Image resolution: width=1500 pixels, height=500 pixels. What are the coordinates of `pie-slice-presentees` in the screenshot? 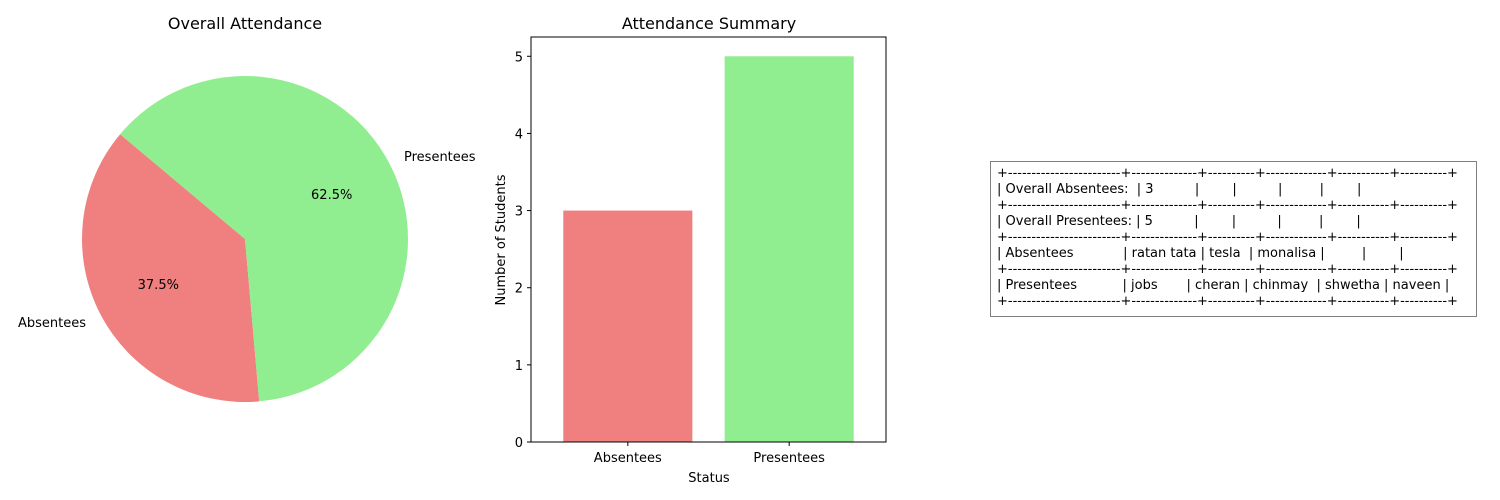 It's located at (264, 239).